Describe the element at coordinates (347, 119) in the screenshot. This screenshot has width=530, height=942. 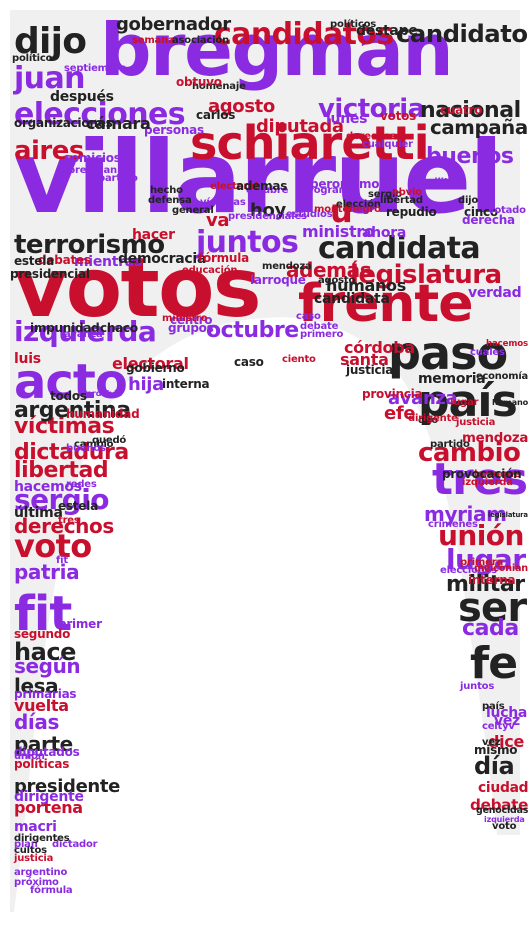
I see `cloud-word: lunes` at that location.